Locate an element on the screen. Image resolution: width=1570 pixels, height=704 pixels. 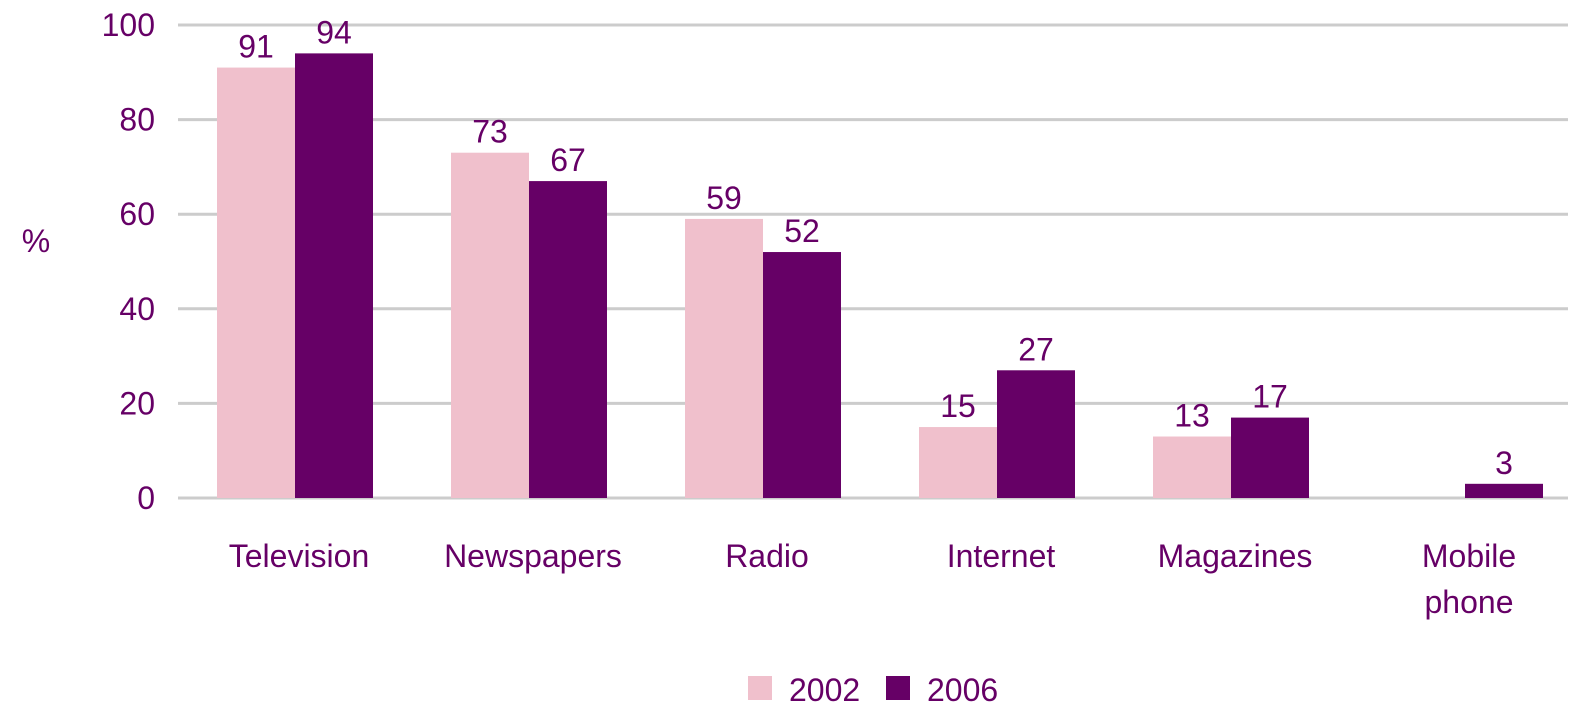
category-label: Newspapers is located at coordinates (533, 556).